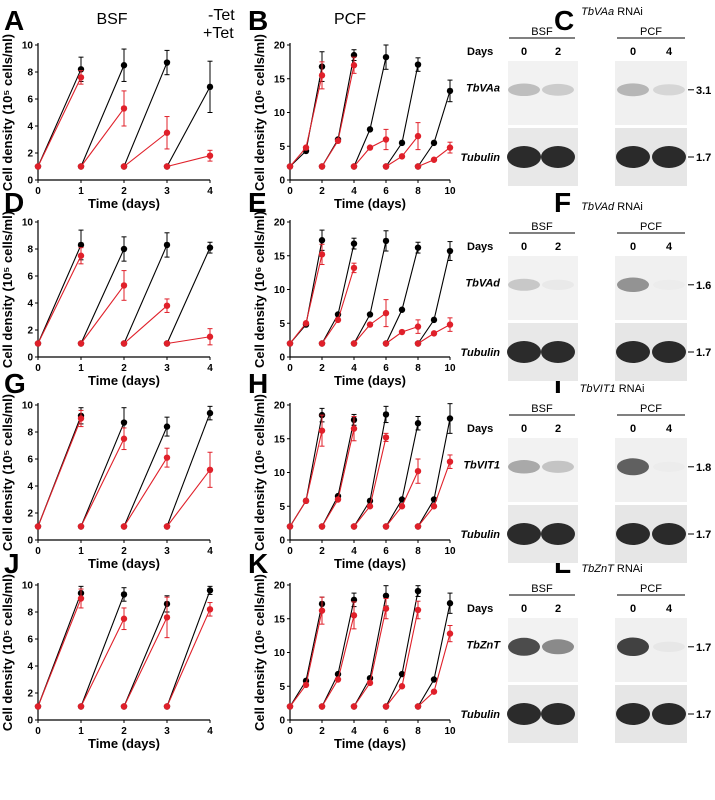  What do you see at coordinates (651, 227) in the screenshot?
I see `pcf-header: PCF` at bounding box center [651, 227].